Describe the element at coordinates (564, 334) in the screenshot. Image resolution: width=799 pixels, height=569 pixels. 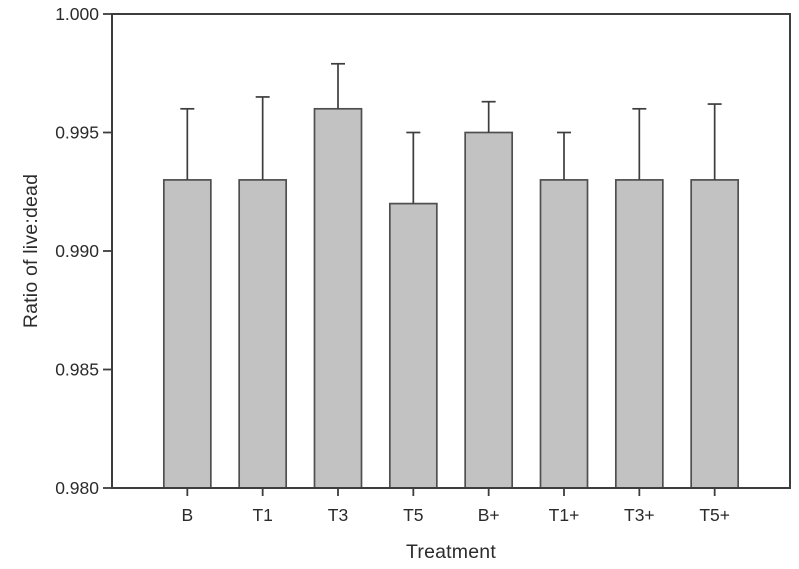
I see `bar-T1+` at that location.